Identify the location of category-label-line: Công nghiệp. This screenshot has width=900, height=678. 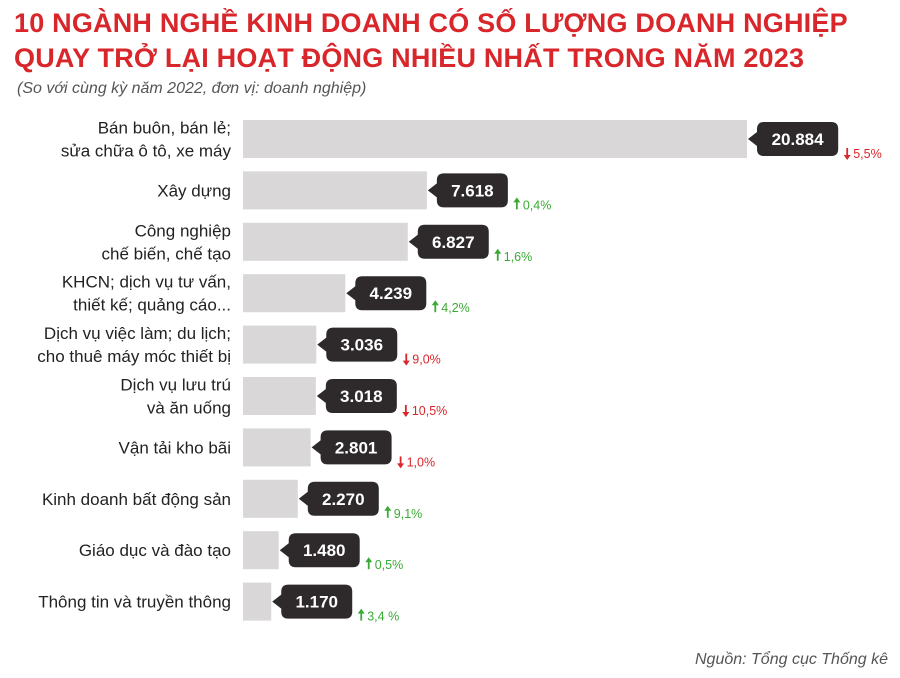
(183, 230).